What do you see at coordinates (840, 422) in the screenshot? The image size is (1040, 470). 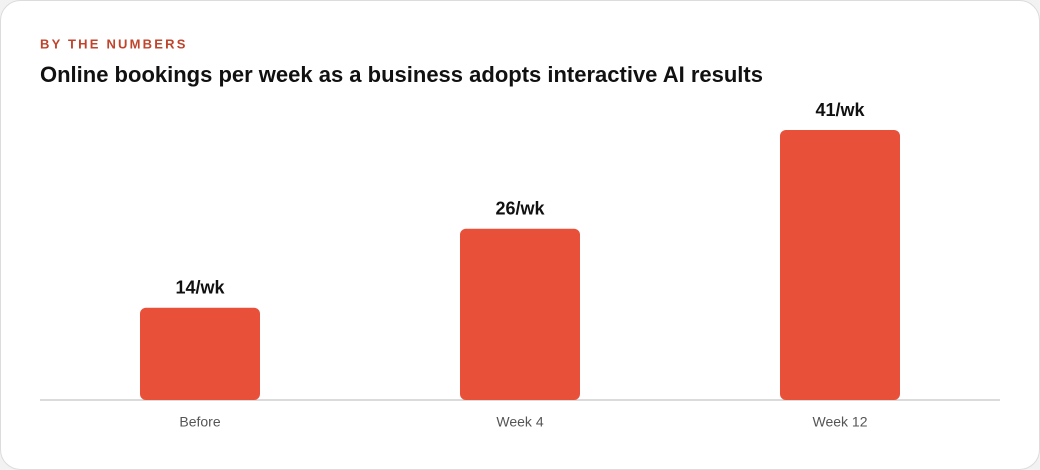 I see `x-tick-label: Week 12` at bounding box center [840, 422].